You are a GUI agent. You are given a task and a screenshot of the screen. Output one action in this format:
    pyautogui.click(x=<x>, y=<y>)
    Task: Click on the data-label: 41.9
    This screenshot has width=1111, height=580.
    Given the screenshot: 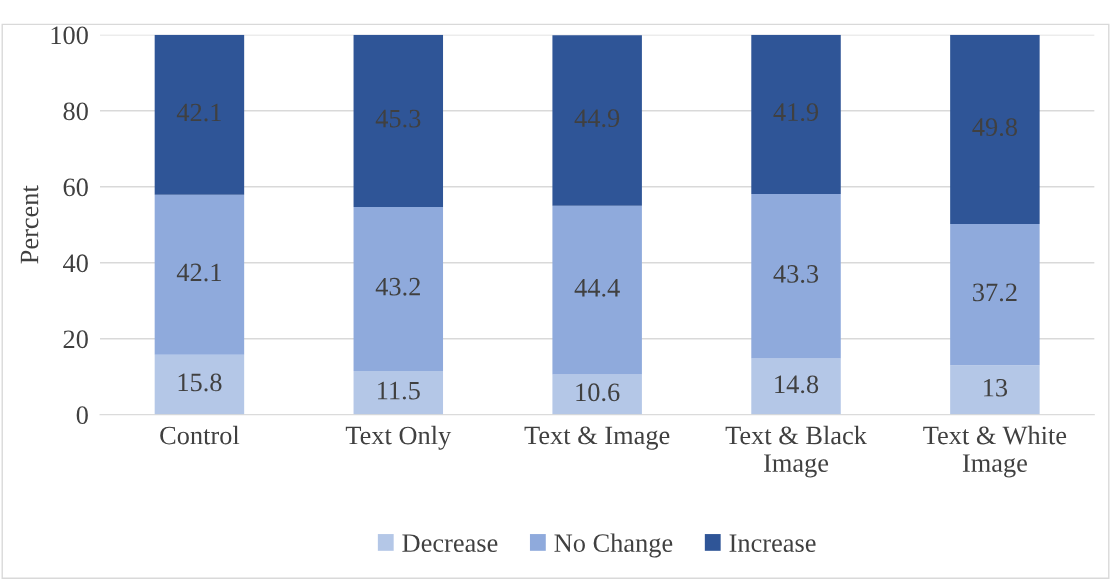 What is the action you would take?
    pyautogui.click(x=796, y=112)
    